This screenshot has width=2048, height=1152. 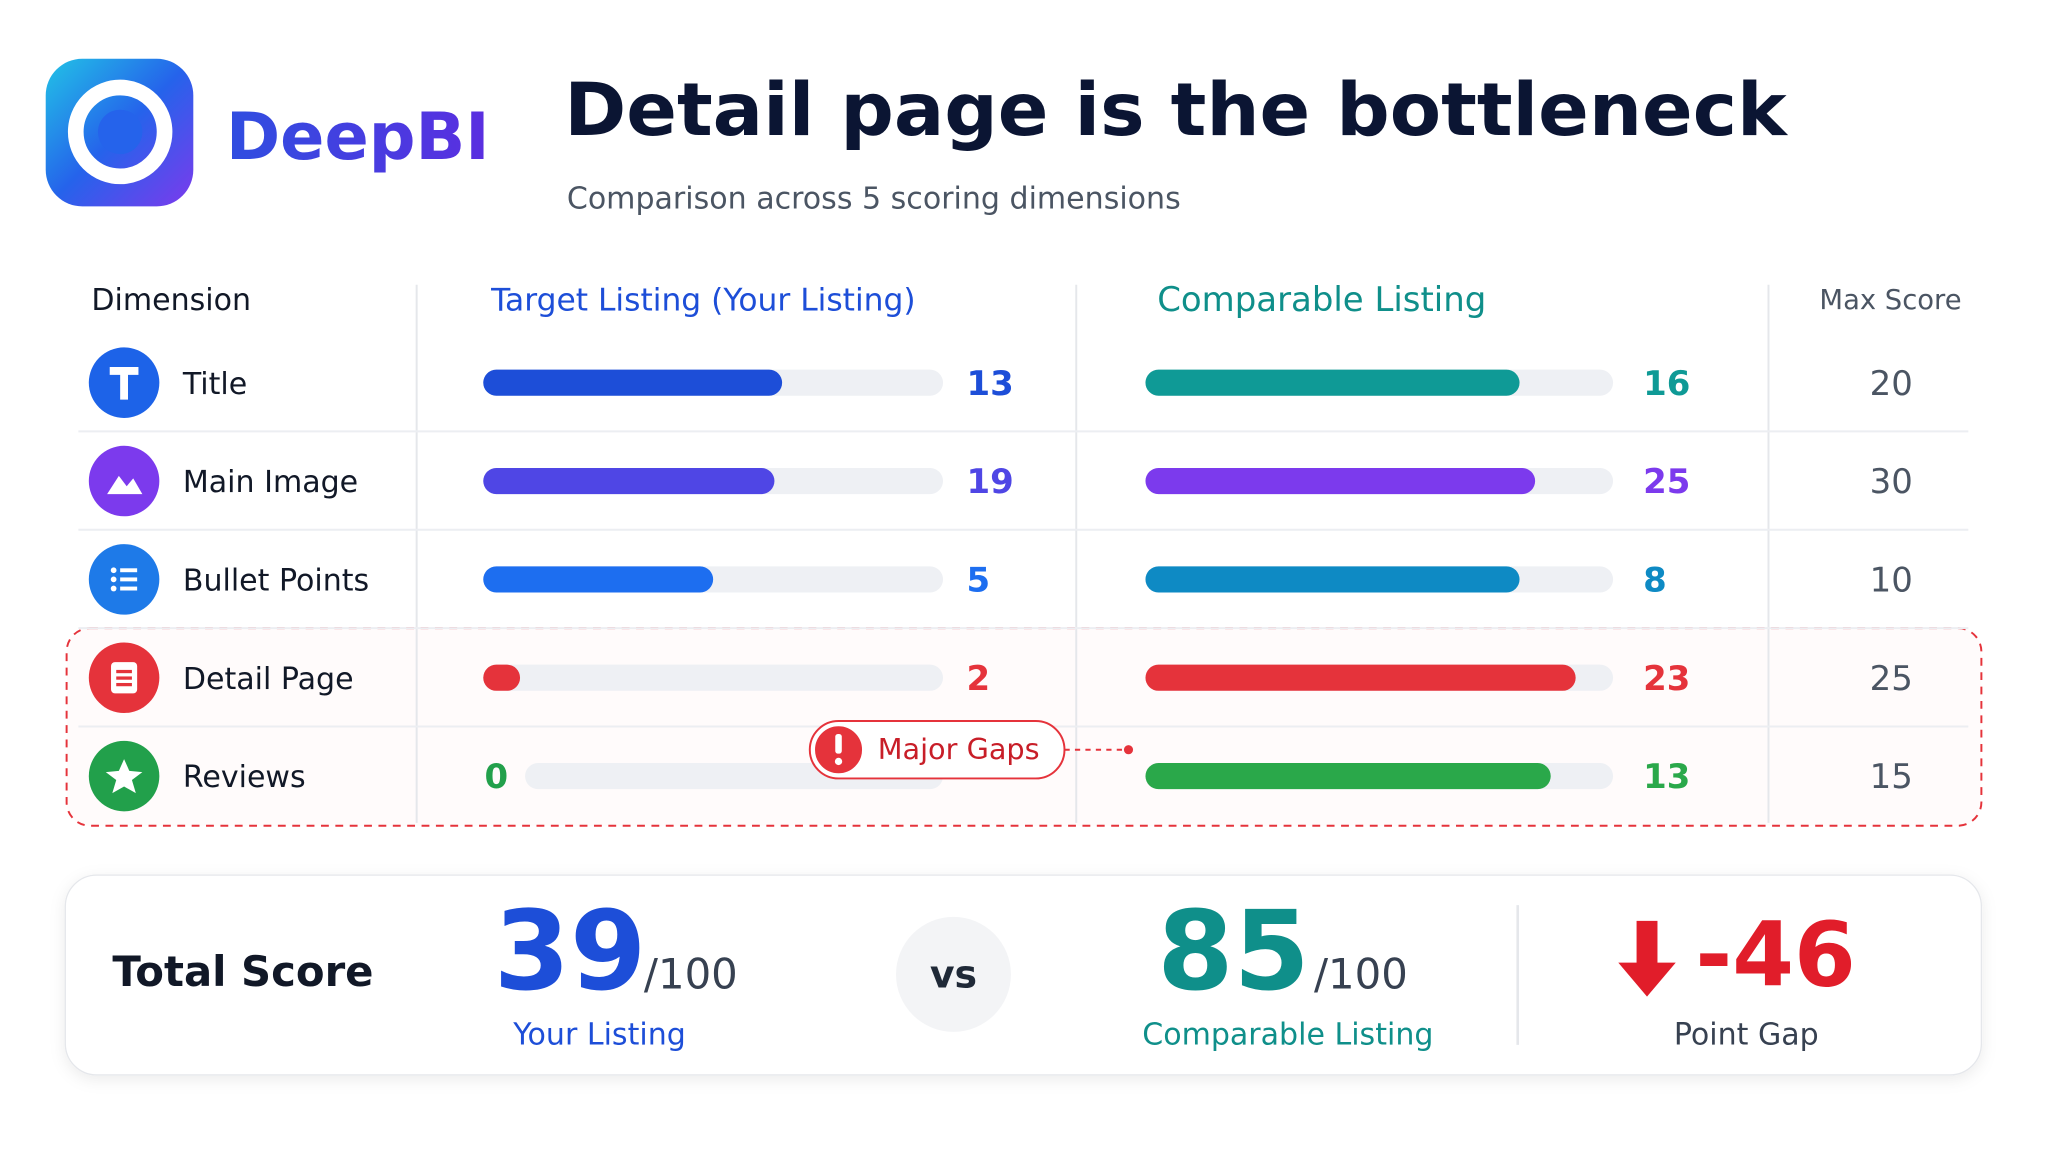 What do you see at coordinates (1128, 750) in the screenshot?
I see `callout-dot` at bounding box center [1128, 750].